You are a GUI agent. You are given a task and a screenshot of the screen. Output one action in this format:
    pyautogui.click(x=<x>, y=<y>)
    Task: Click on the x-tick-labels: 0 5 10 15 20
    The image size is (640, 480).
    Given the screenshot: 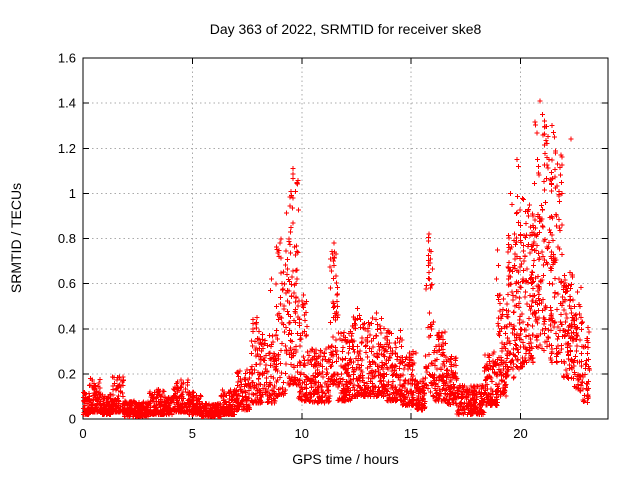 What is the action you would take?
    pyautogui.click(x=303, y=433)
    